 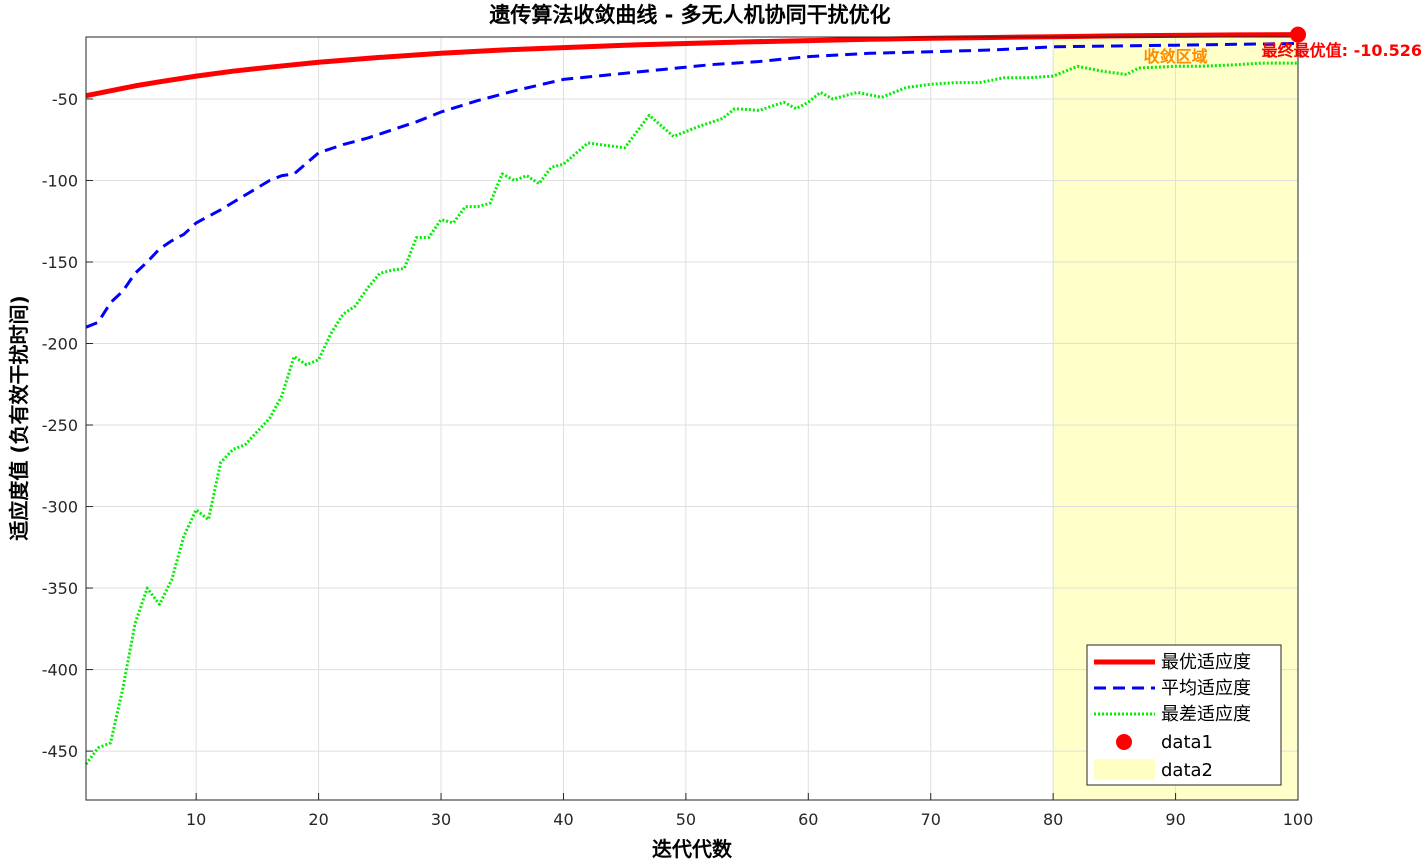 I want to click on legend: 最优适应度 平均适应度 最差适应度 data1 data2, so click(x=1184, y=715).